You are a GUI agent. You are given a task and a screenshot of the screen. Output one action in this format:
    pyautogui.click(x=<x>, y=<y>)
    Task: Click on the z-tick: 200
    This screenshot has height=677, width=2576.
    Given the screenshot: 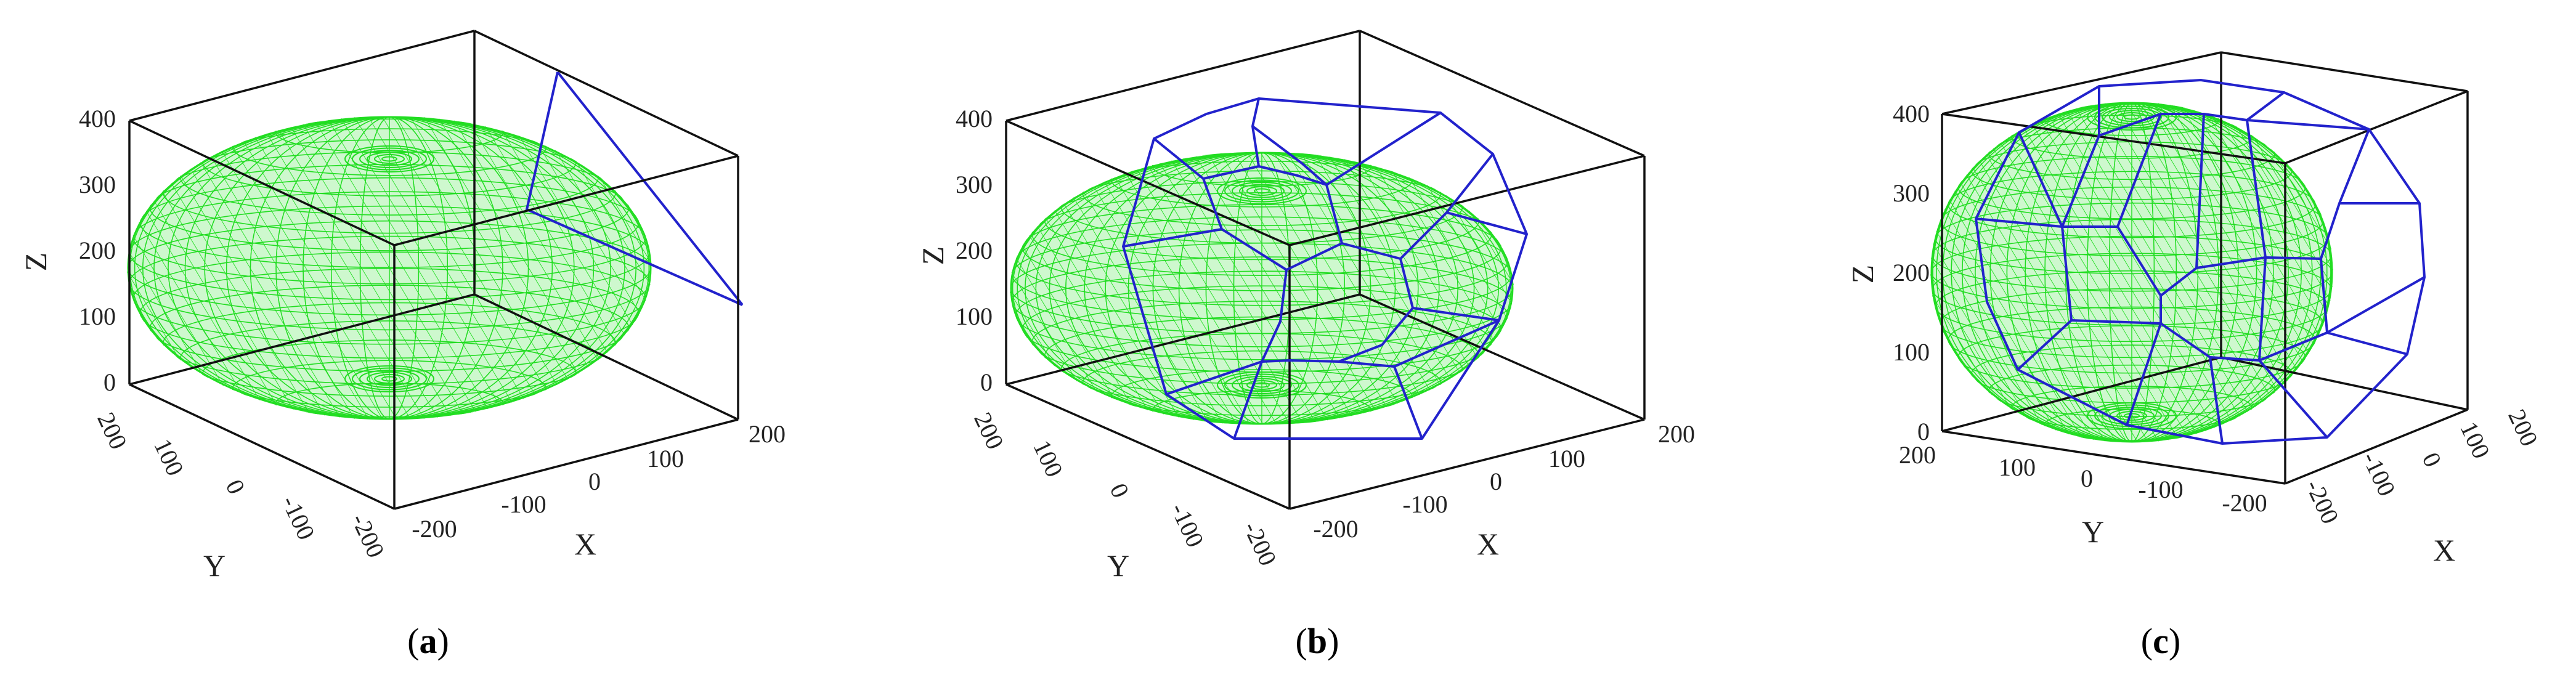 What is the action you would take?
    pyautogui.click(x=97, y=250)
    